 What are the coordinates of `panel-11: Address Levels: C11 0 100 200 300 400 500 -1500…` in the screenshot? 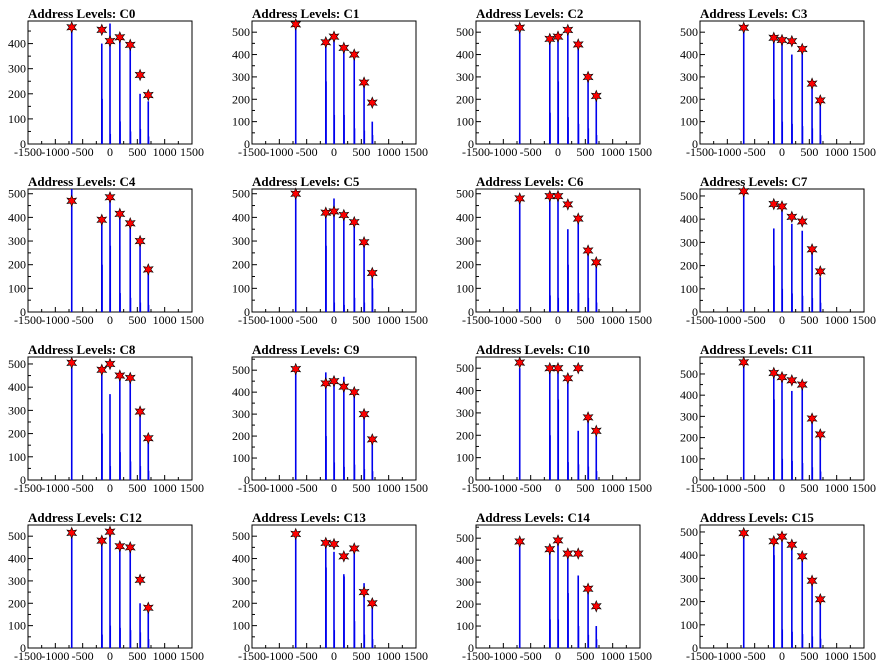 It's located at (778, 418).